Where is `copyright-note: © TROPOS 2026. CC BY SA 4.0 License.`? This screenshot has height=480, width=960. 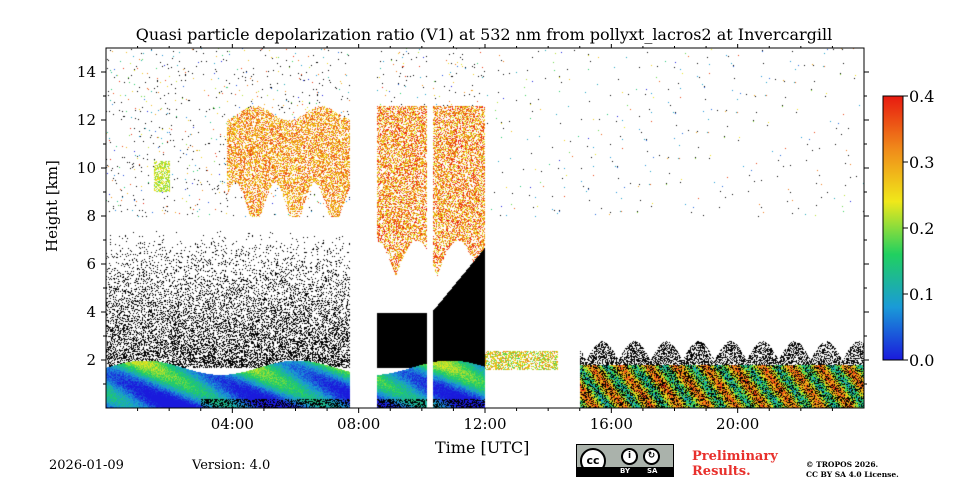
copyright-note: © TROPOS 2026. CC BY SA 4.0 License. is located at coordinates (852, 470).